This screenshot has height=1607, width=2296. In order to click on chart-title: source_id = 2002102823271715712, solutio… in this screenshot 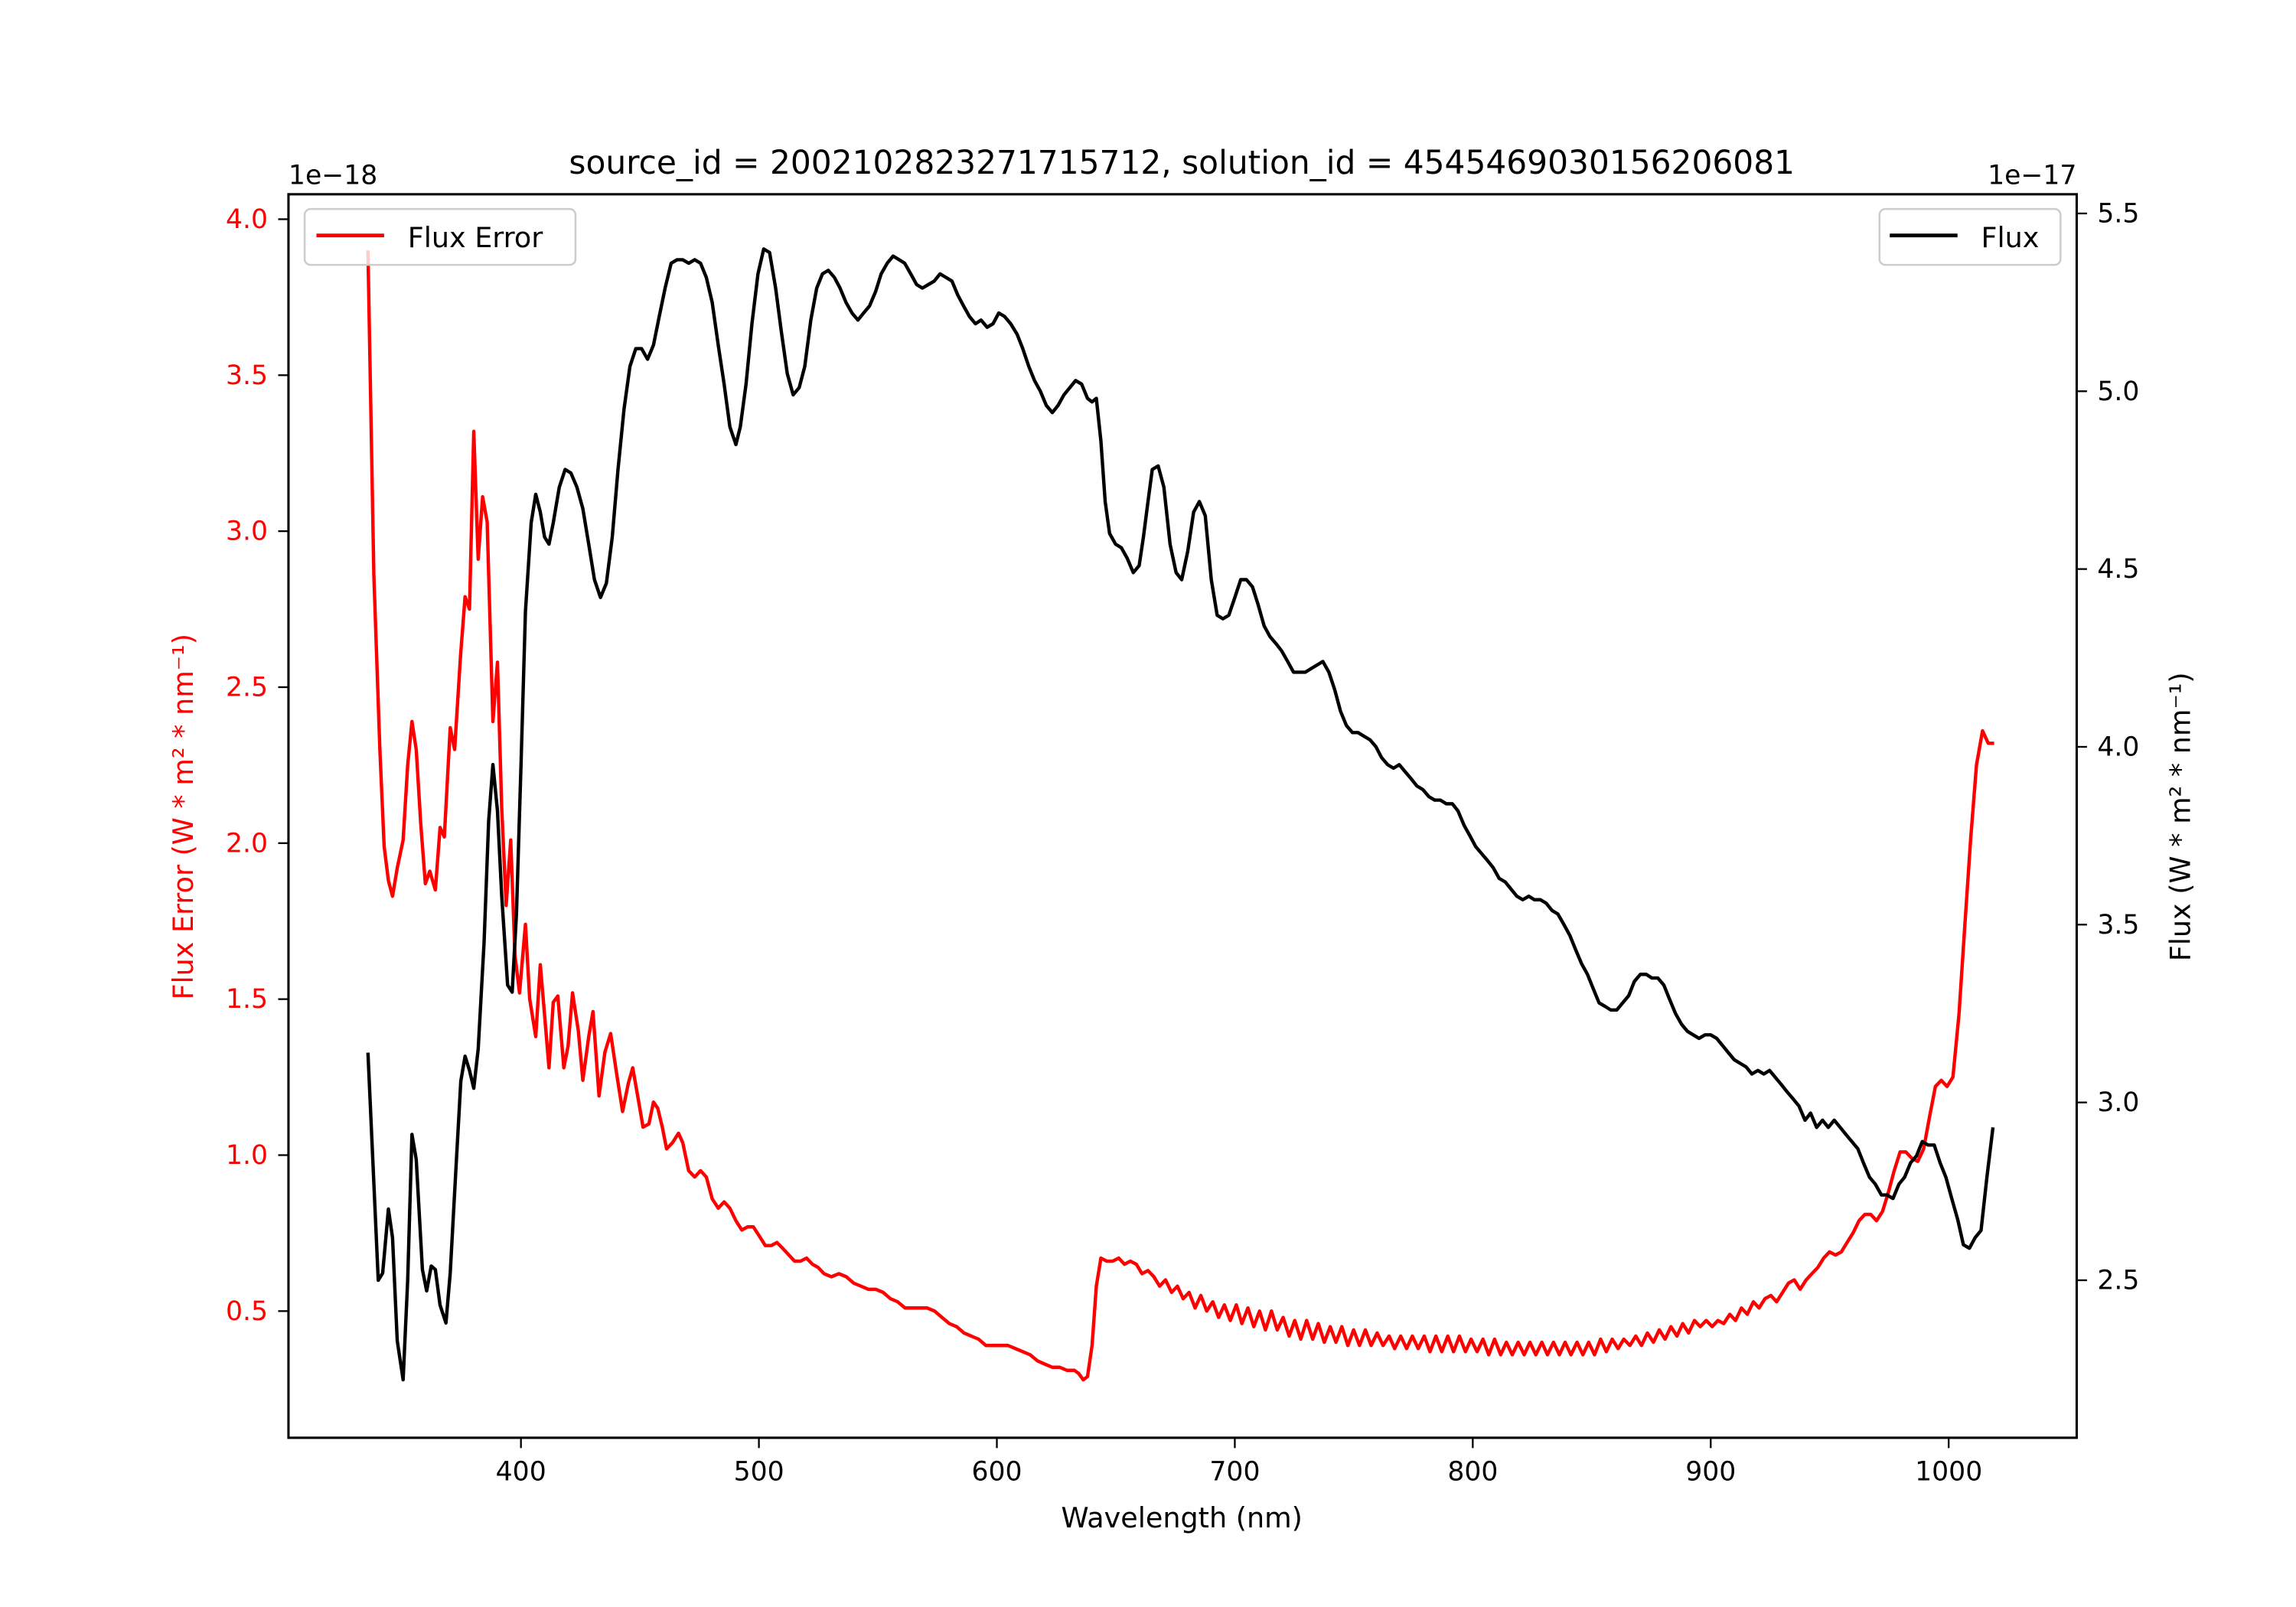, I will do `click(1182, 162)`.